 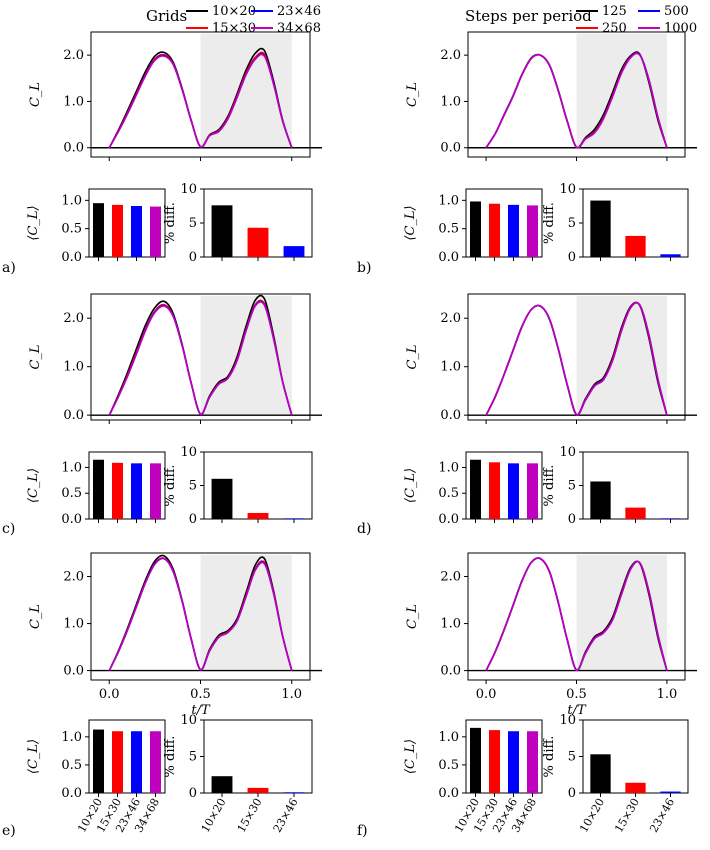 What do you see at coordinates (486, 694) in the screenshot?
I see `x-tick-label: 0.0` at bounding box center [486, 694].